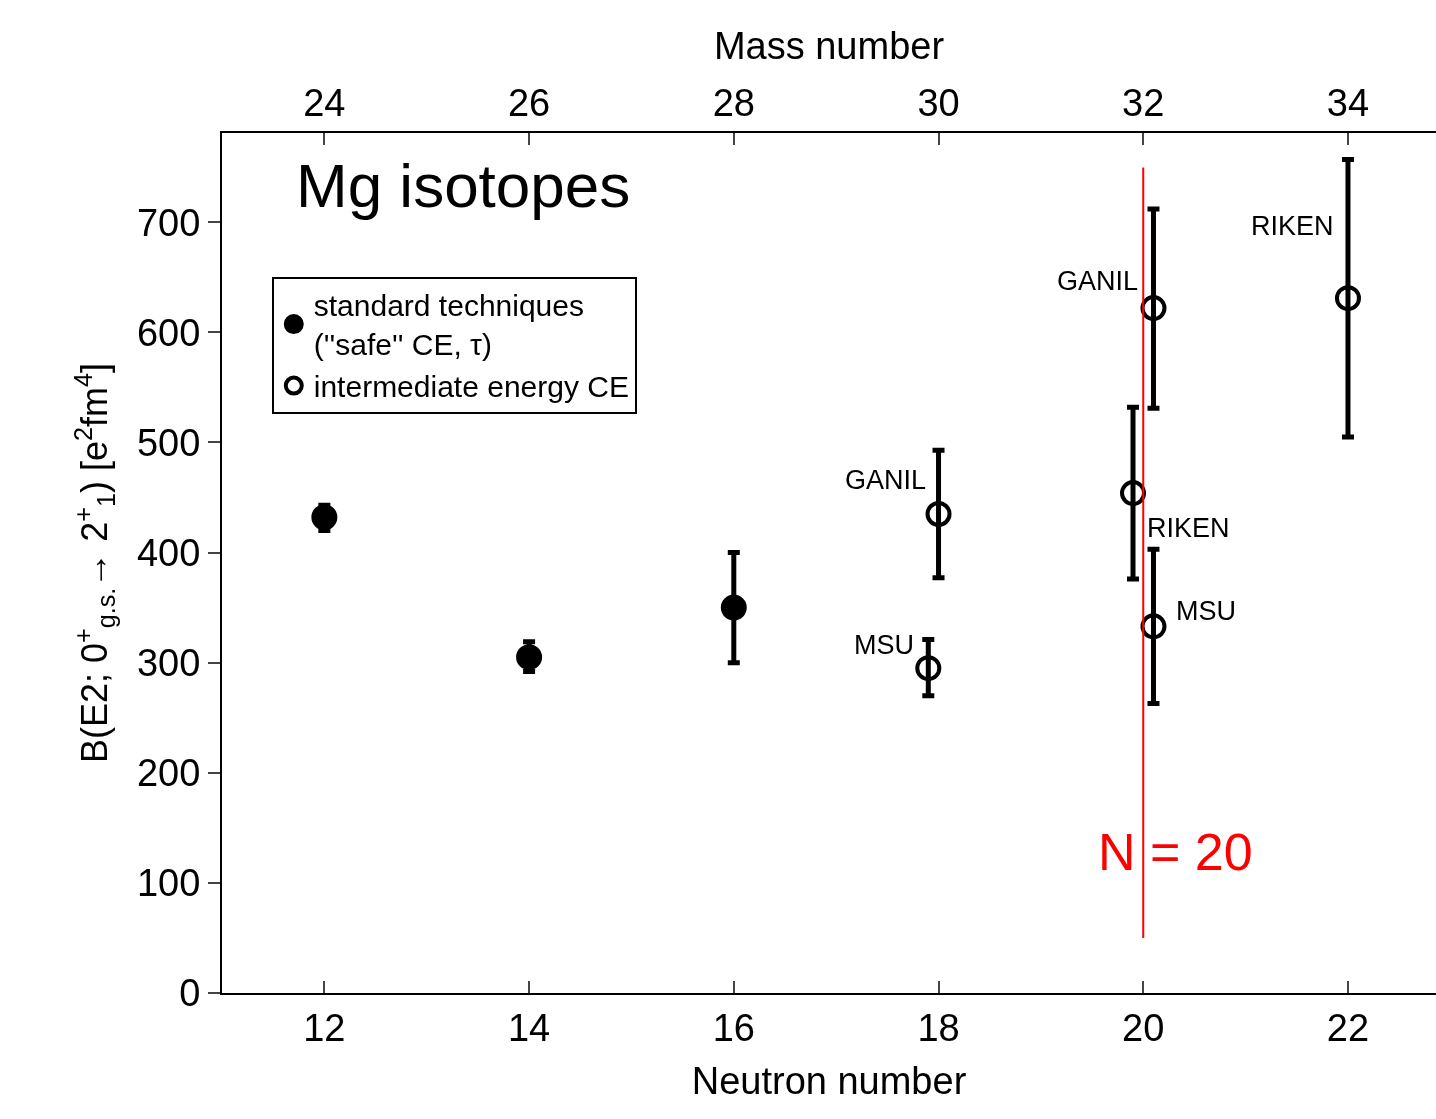  What do you see at coordinates (168, 662) in the screenshot?
I see `y-tick-label: 300` at bounding box center [168, 662].